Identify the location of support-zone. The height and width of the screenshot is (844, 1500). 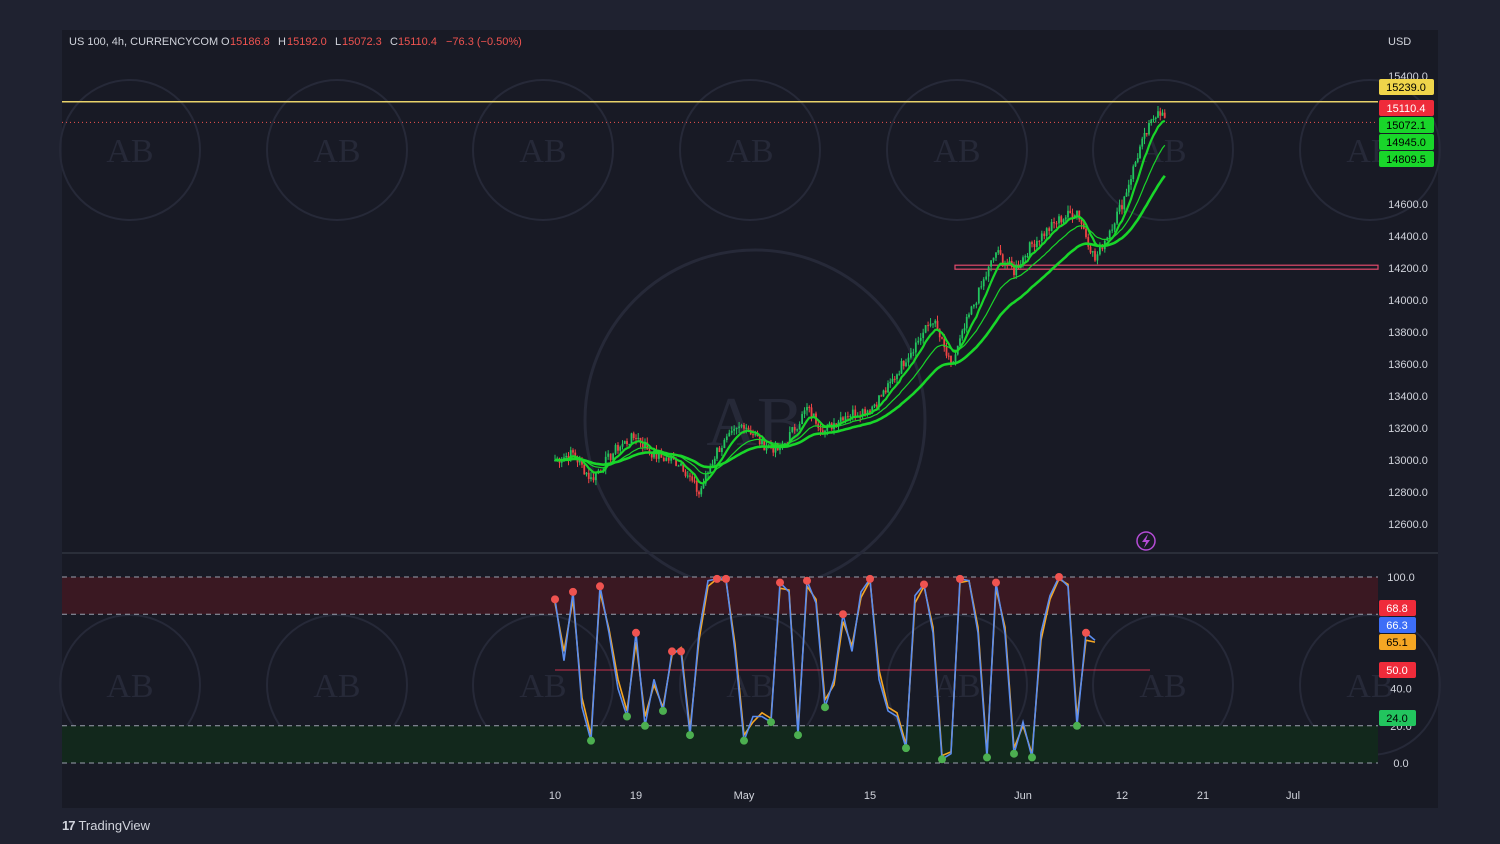
(1166, 267).